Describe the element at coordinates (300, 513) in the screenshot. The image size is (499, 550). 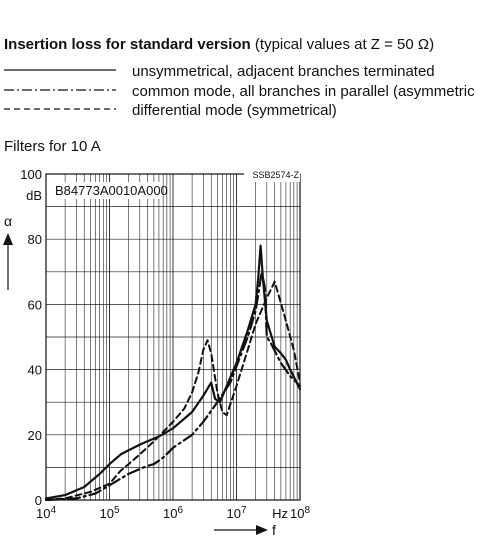
I see `x-tick-label: 10⁸` at that location.